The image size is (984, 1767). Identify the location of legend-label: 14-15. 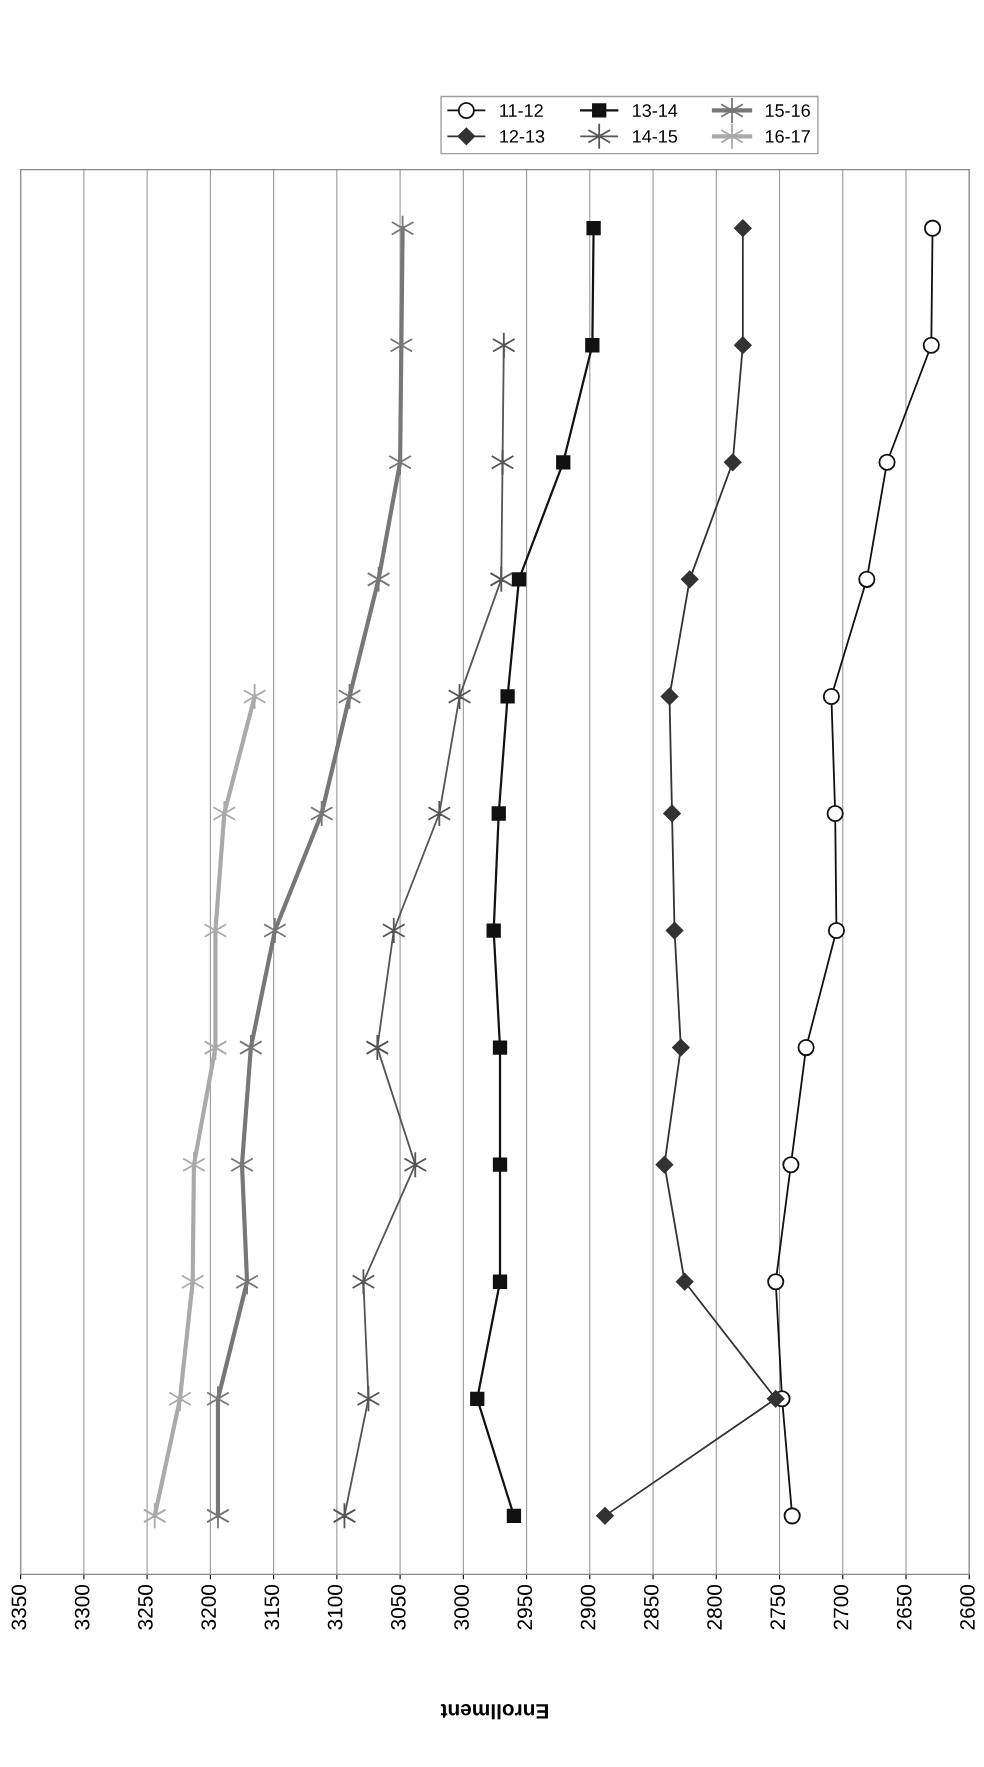
(655, 136).